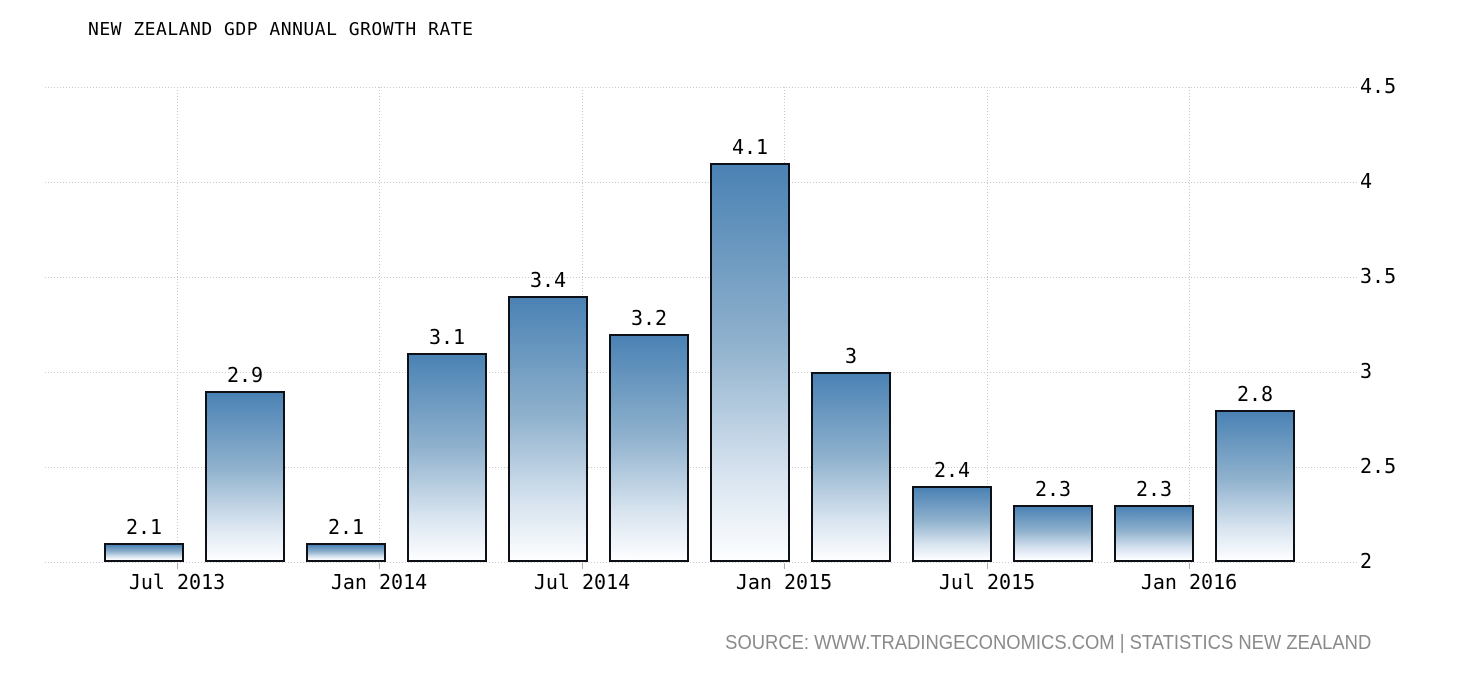 Image resolution: width=1460 pixels, height=680 pixels. I want to click on x-axis-tick-label: Jan 2016, so click(1189, 582).